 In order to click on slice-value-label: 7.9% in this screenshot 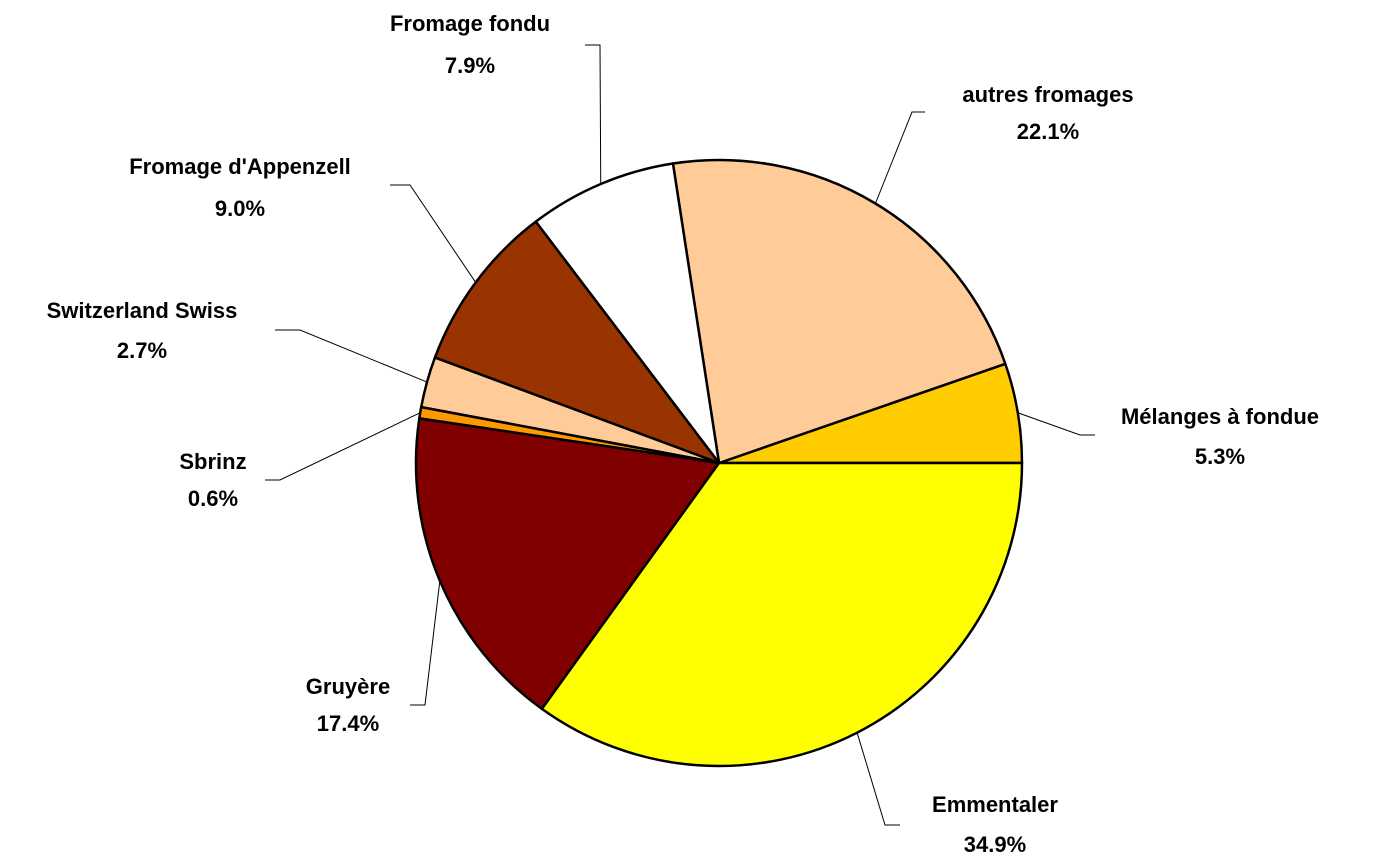, I will do `click(470, 65)`.